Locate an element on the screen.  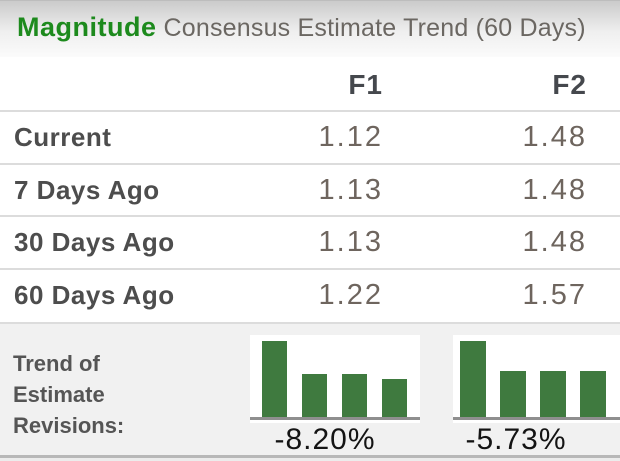
trend-label-line: Estimate is located at coordinates (59, 394).